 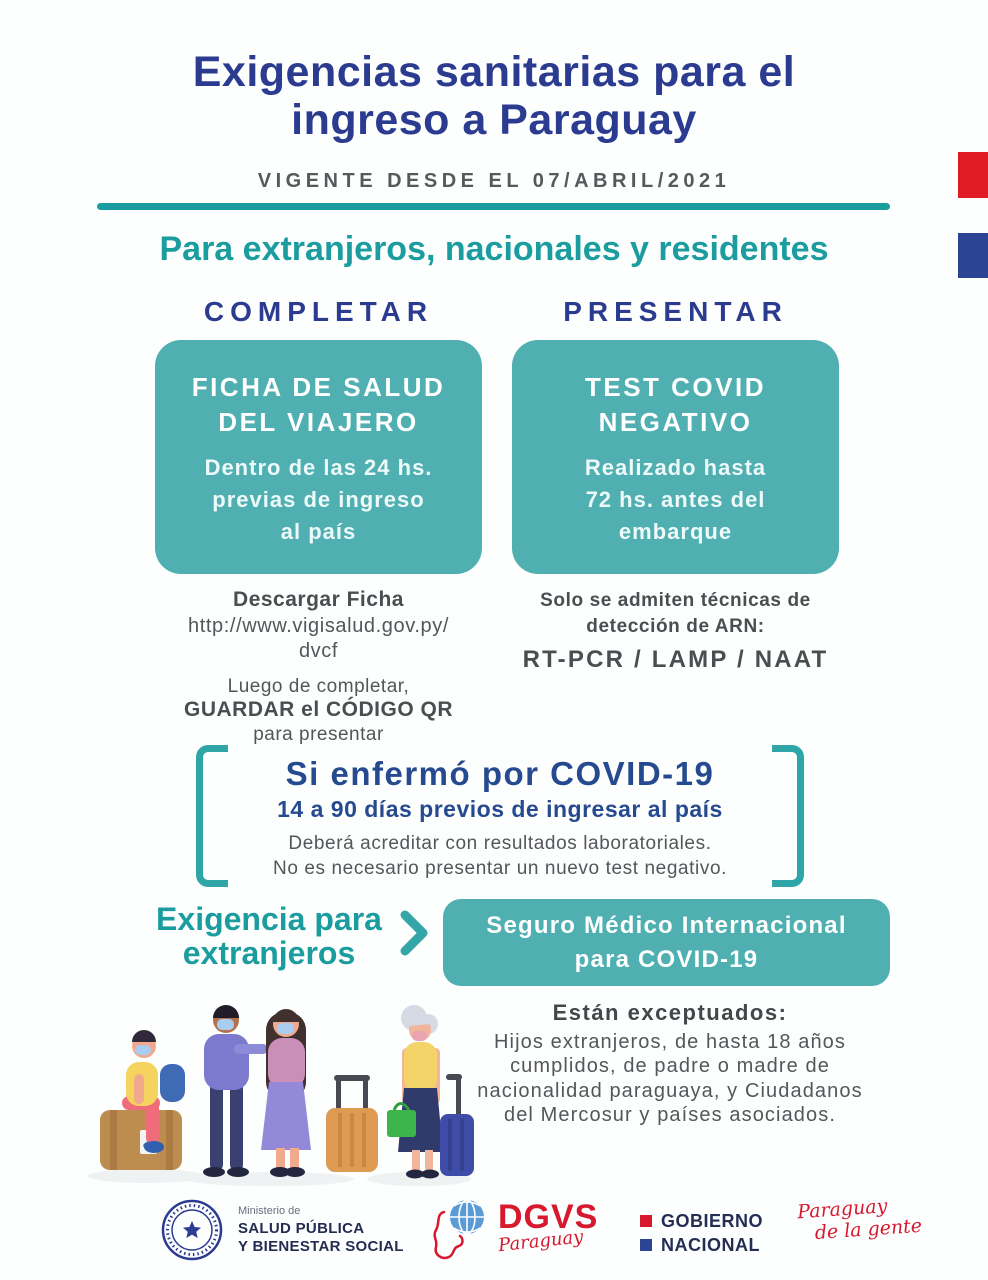 I want to click on ministry-line3: Y BIENESTAR SOCIAL, so click(x=321, y=1246).